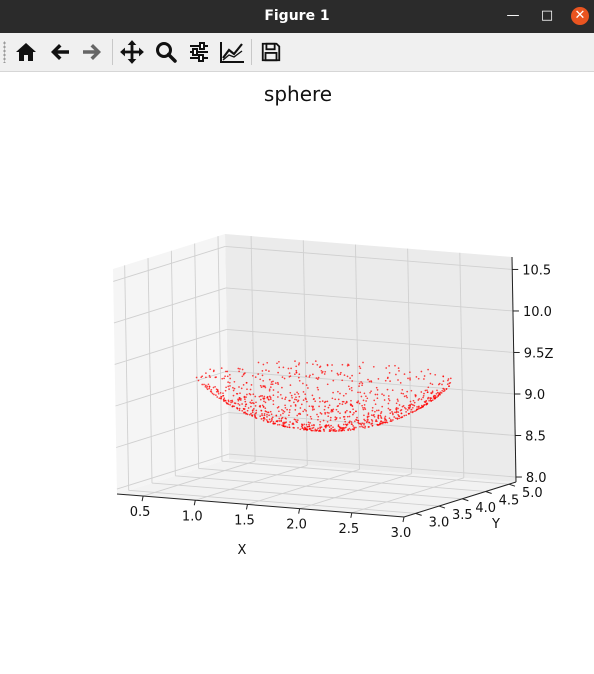  Describe the element at coordinates (173, 363) in the screenshot. I see `y-grid-line` at that location.